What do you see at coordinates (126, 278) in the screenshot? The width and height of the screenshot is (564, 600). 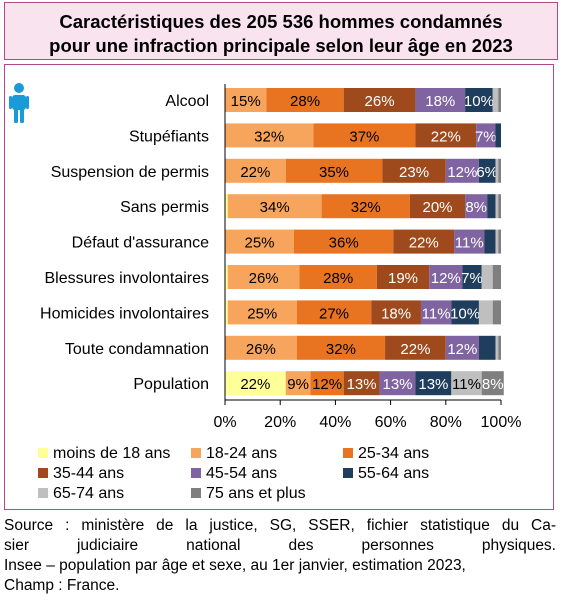 I see `category-label-blessures-involontaires: Blessures involontaires` at bounding box center [126, 278].